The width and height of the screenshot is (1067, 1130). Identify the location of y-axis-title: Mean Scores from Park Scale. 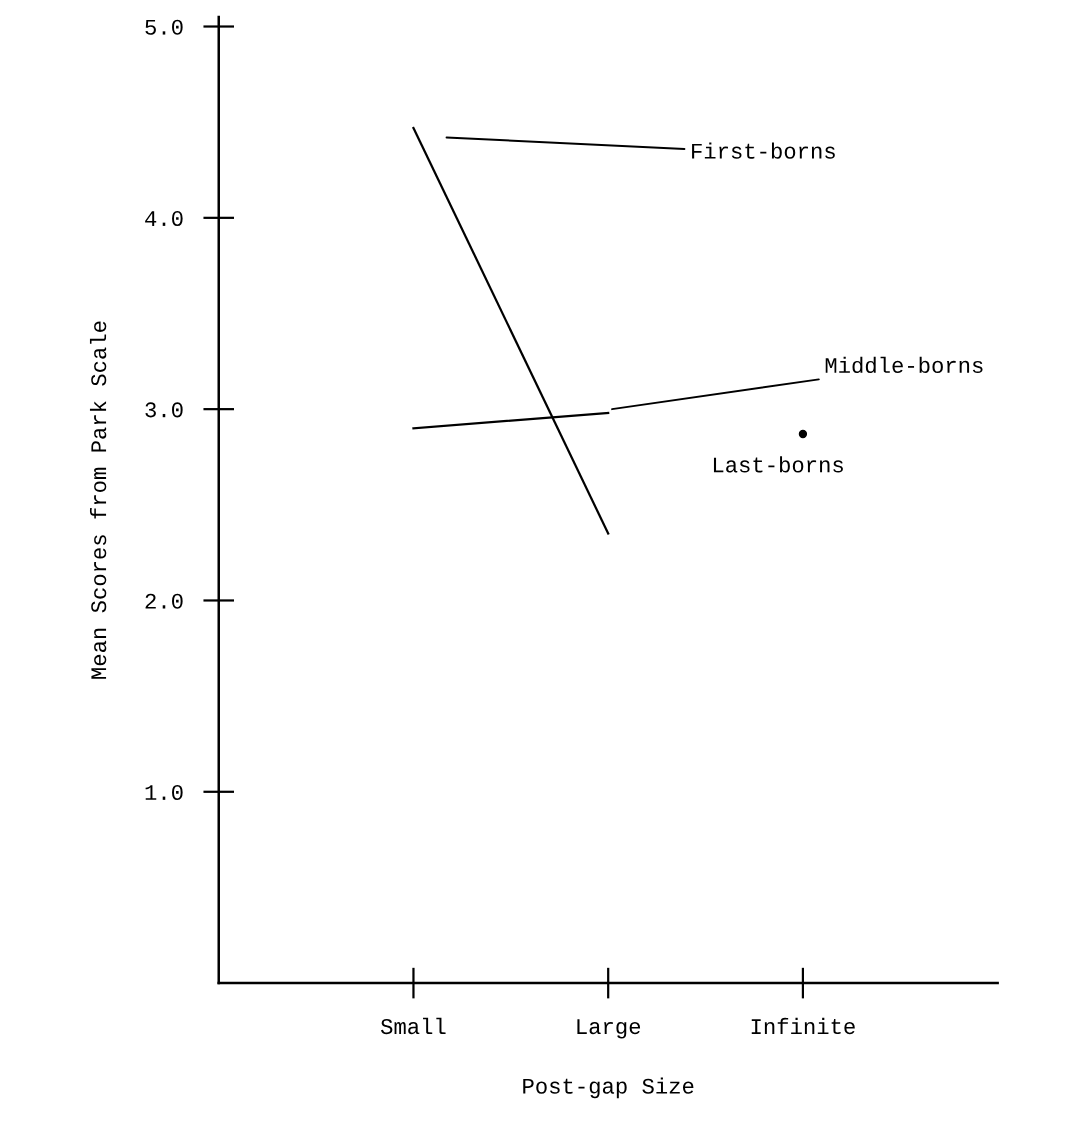
(98, 500).